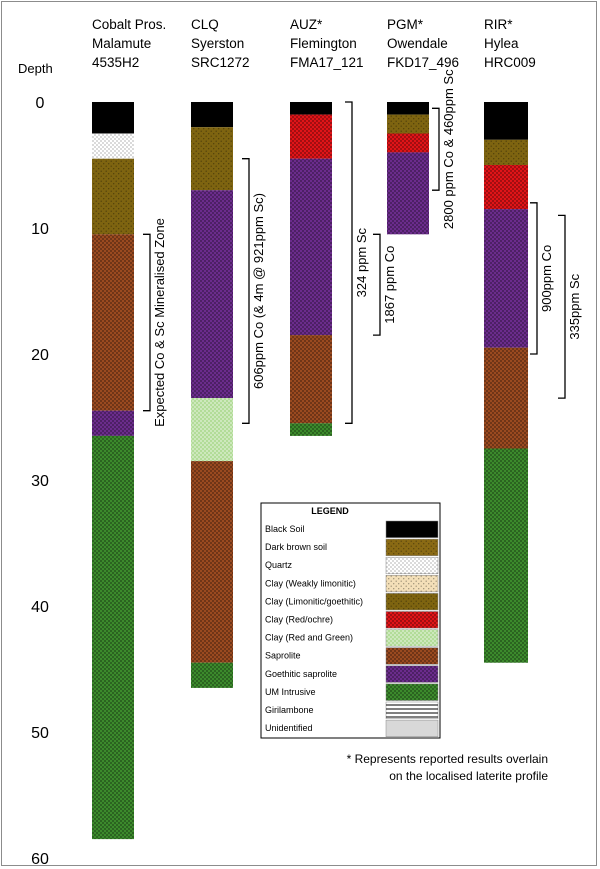  Describe the element at coordinates (40, 229) in the screenshot. I see `depth-tick-label: 10` at that location.